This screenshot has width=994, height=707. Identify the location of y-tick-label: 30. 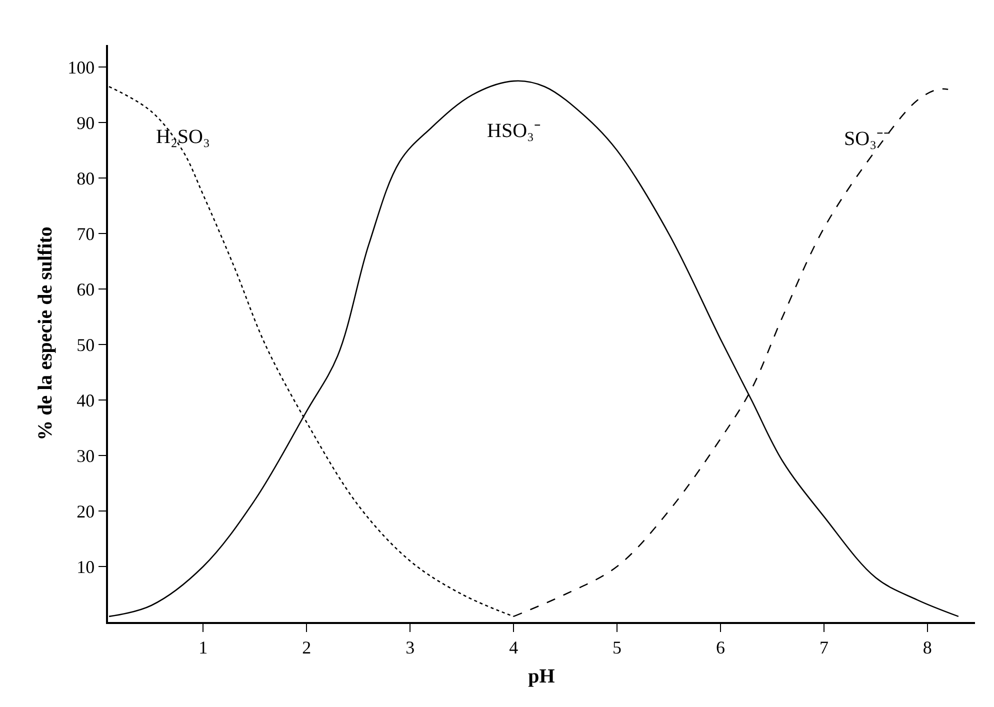
(85, 456).